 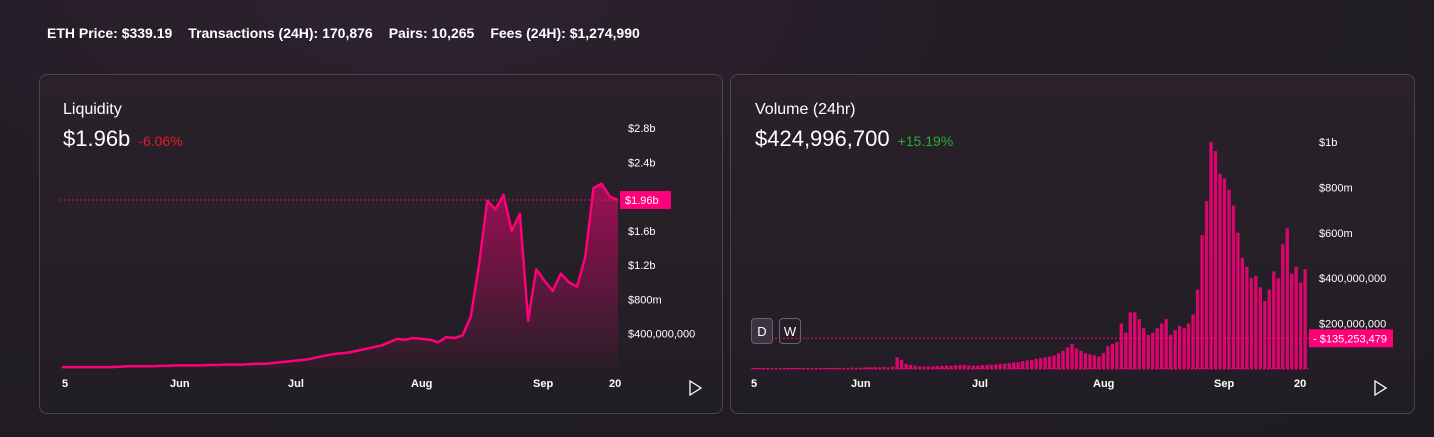 What do you see at coordinates (861, 384) in the screenshot?
I see `x-tick-label: Jun` at bounding box center [861, 384].